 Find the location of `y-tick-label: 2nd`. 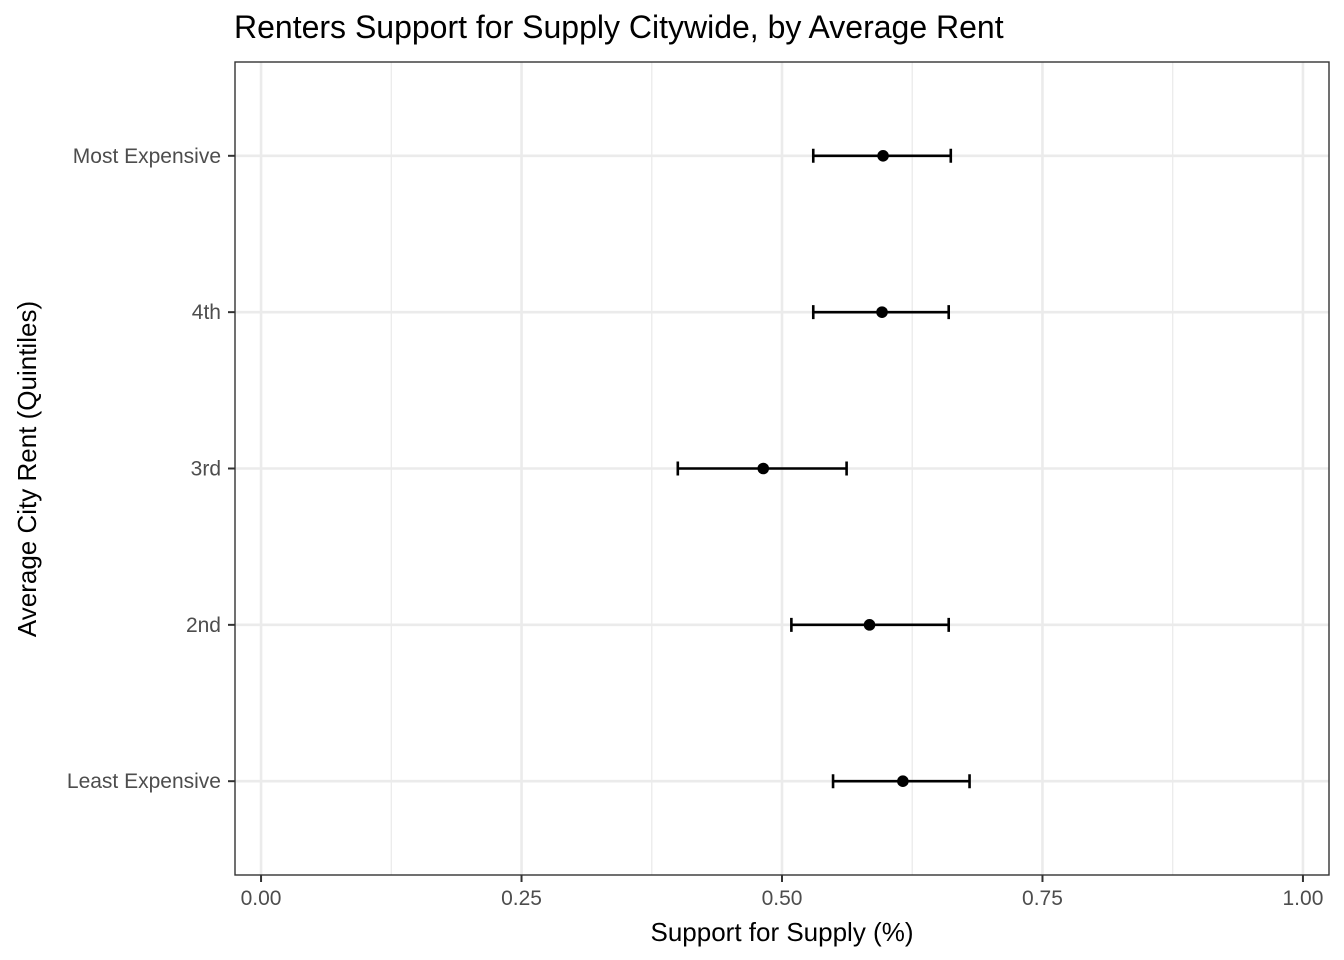

y-tick-label: 2nd is located at coordinates (203, 625).